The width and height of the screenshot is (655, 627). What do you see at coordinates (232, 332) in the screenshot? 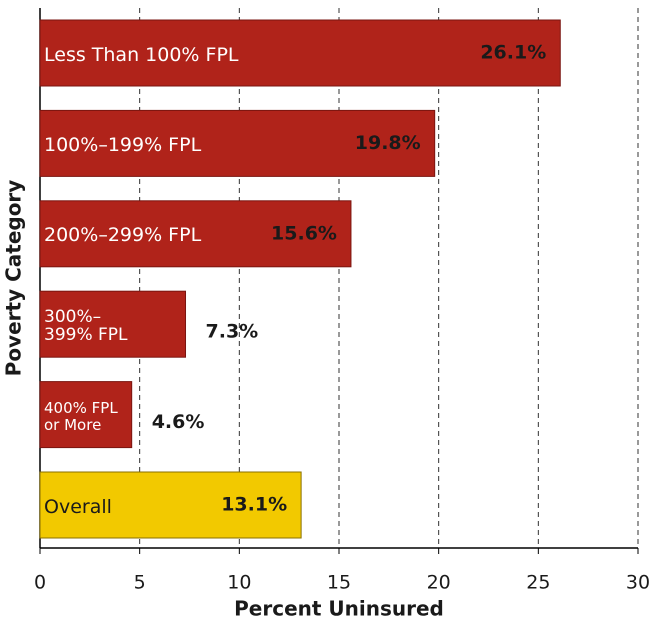
I see `value-label: 7.3%` at bounding box center [232, 332].